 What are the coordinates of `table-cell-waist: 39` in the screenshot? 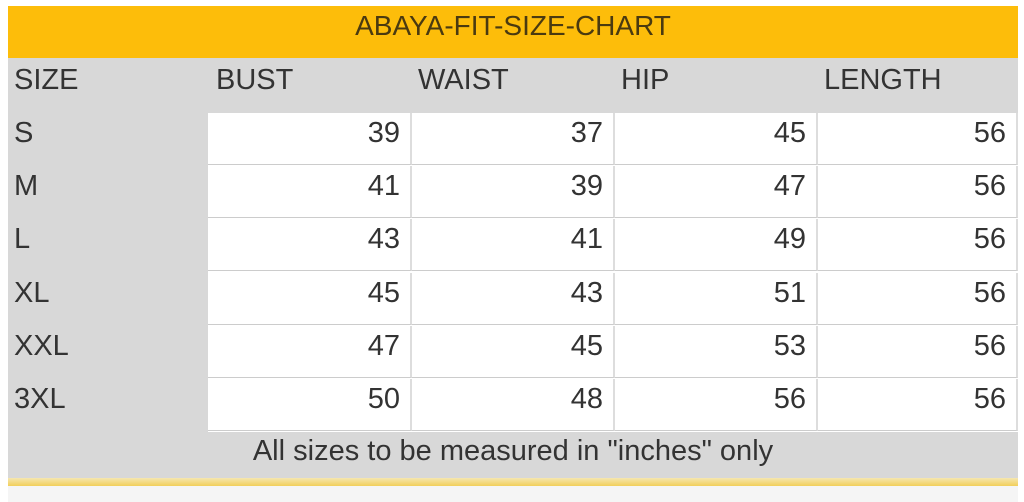 It's located at (513, 192).